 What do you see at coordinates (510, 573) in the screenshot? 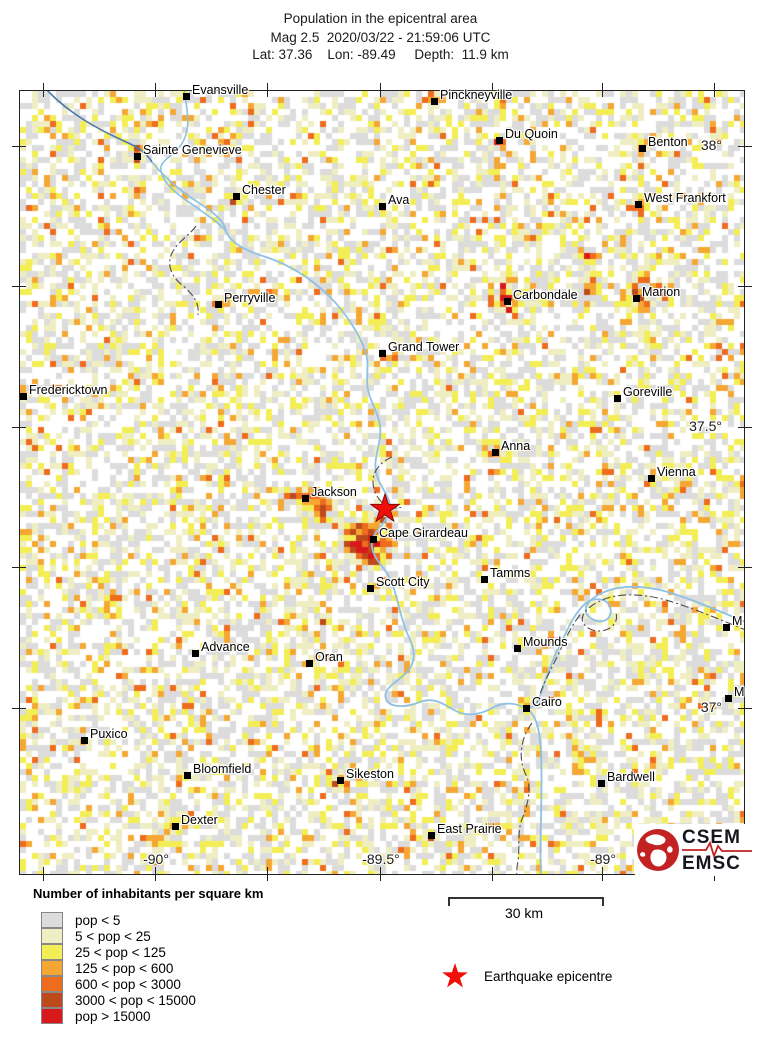
I see `city-label: Tamms` at bounding box center [510, 573].